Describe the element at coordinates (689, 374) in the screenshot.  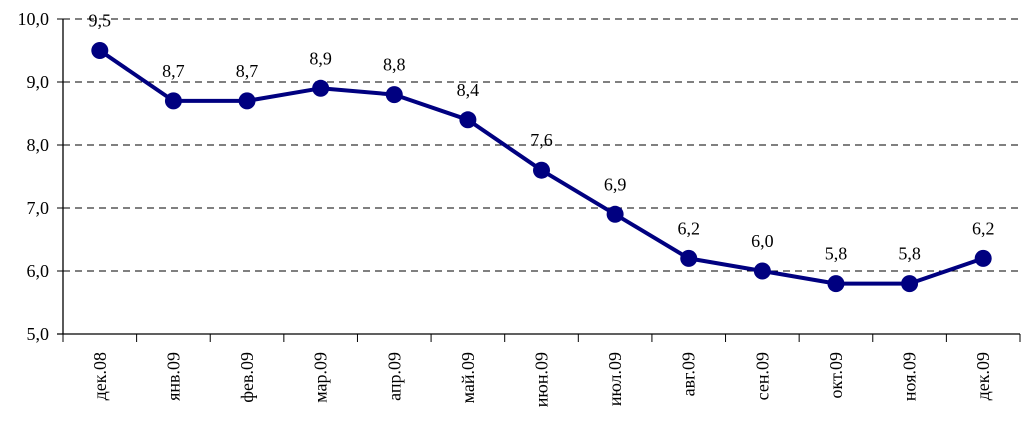
I see `x-tick-label: авг.09` at that location.